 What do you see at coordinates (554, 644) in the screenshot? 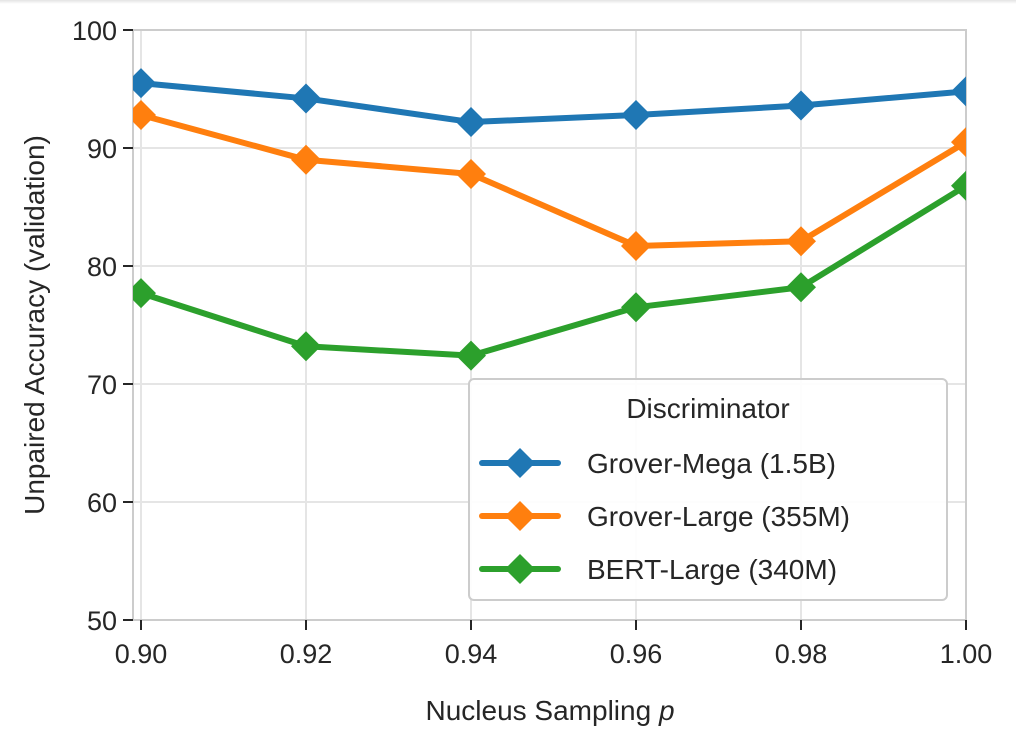
I see `x-axis: 0.90 0.92 0.94 0.96 0.98 1.00` at bounding box center [554, 644].